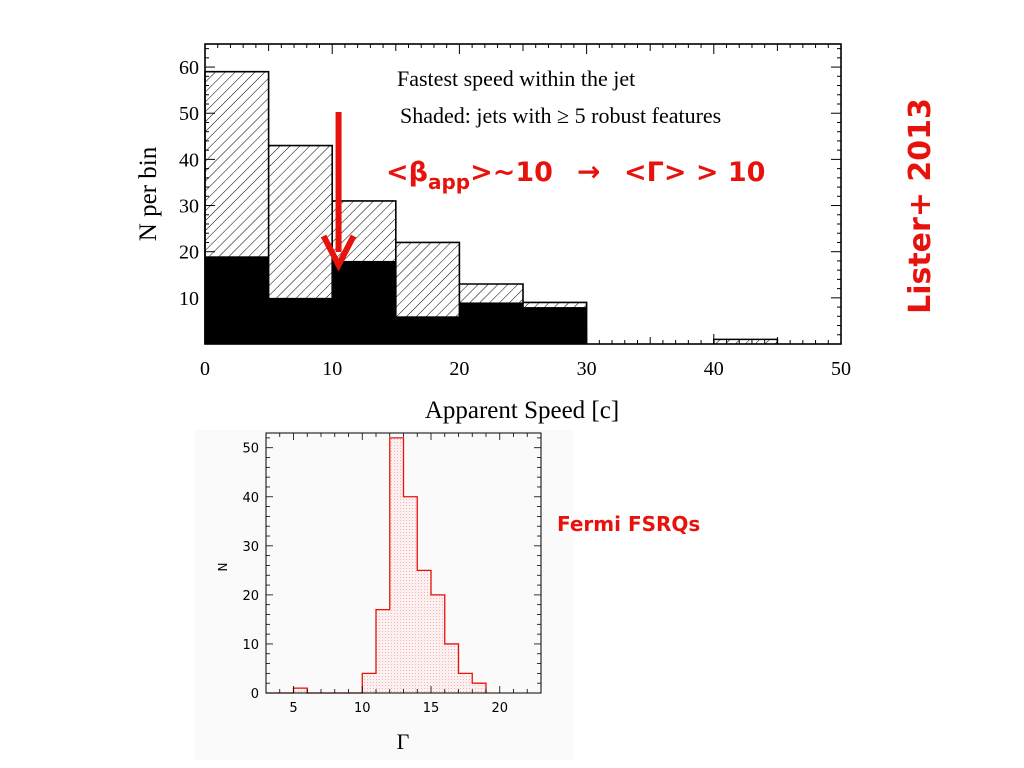  Describe the element at coordinates (588, 171) in the screenshot. I see `implies-arrow: →` at that location.